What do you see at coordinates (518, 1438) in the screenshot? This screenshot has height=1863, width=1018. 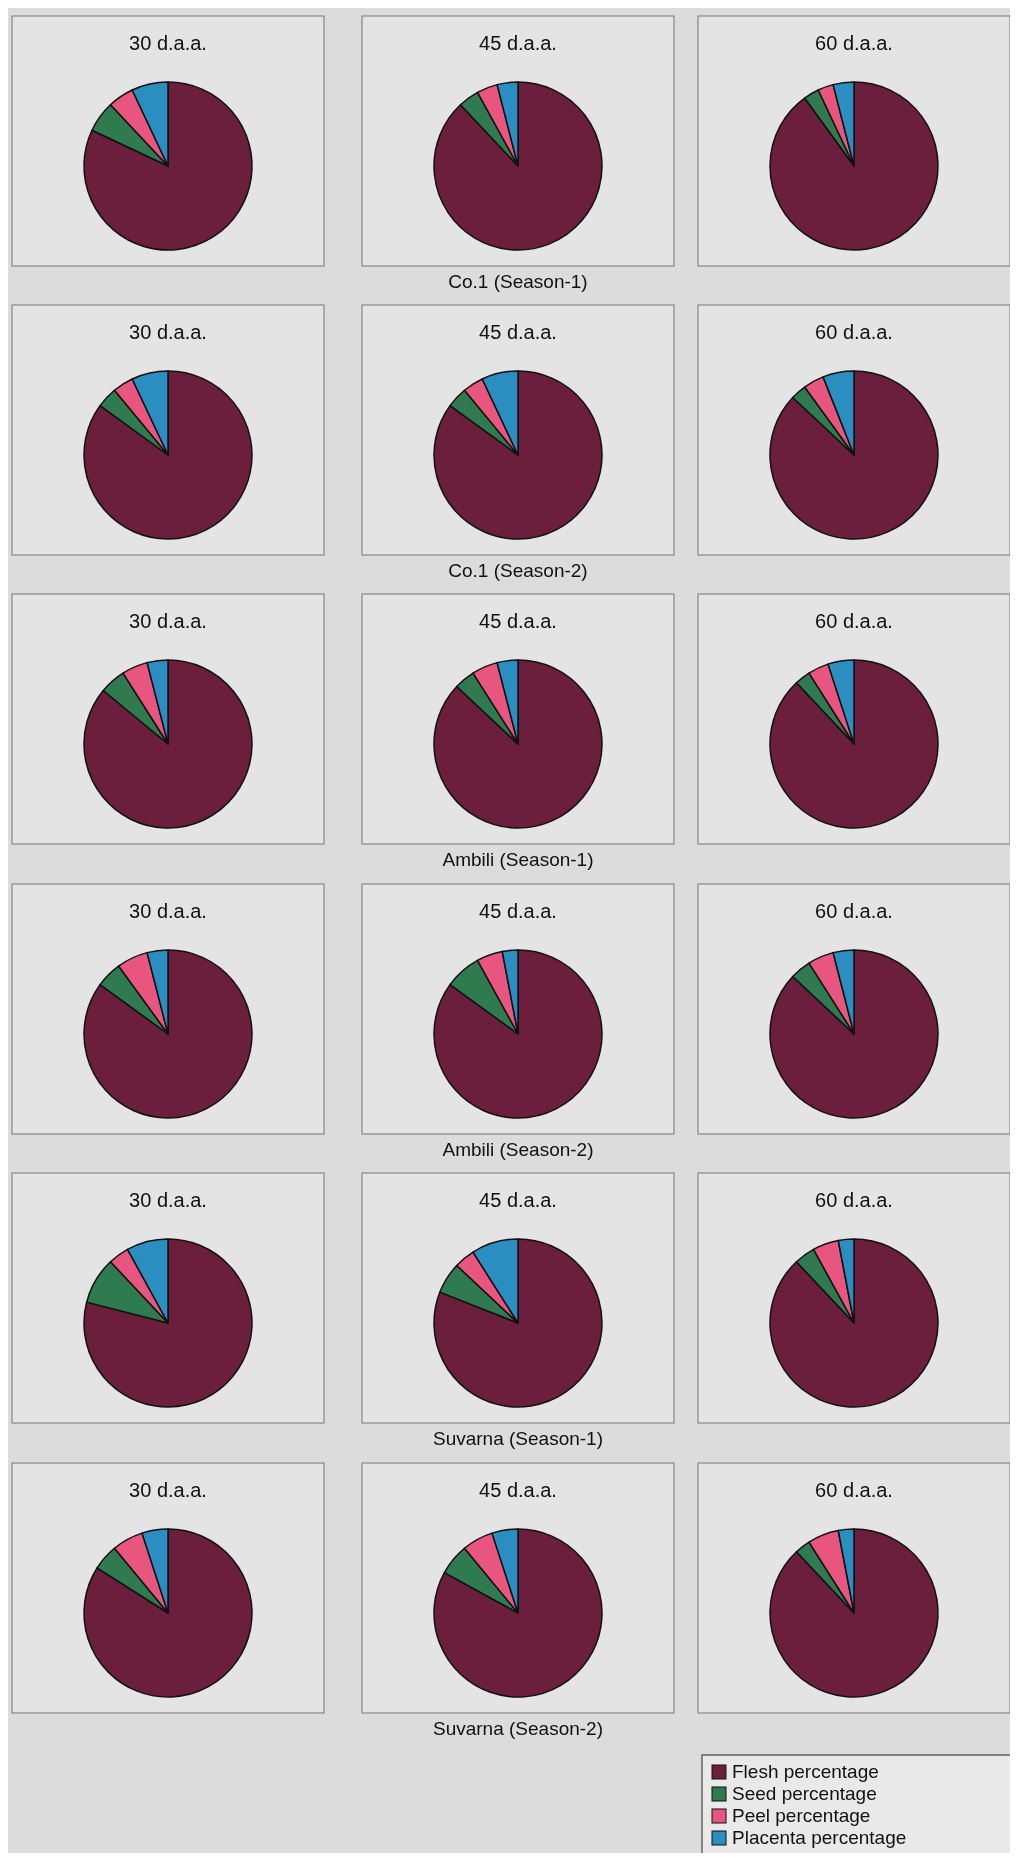 I see `text: Suvarna (Season-1)` at bounding box center [518, 1438].